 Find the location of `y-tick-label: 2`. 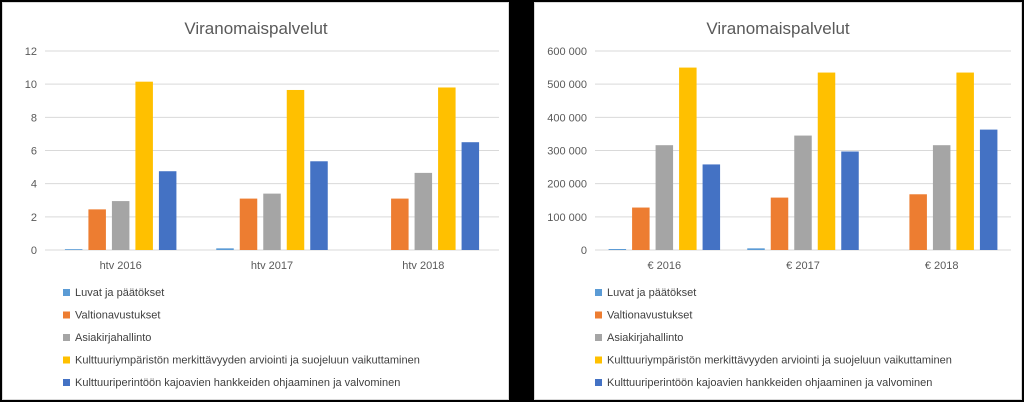

y-tick-label: 2 is located at coordinates (34, 218).